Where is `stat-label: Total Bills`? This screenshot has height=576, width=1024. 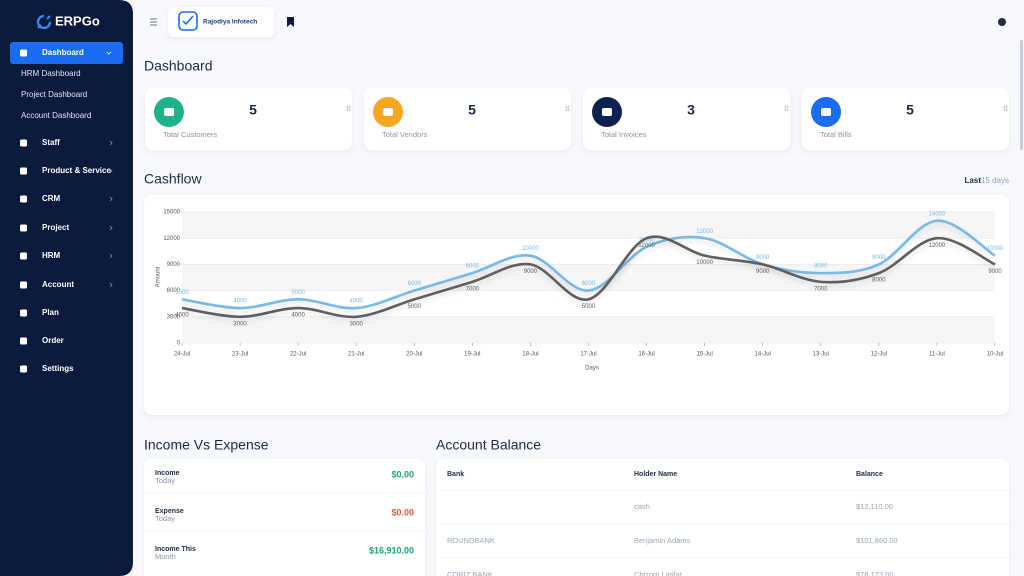 stat-label: Total Bills is located at coordinates (836, 134).